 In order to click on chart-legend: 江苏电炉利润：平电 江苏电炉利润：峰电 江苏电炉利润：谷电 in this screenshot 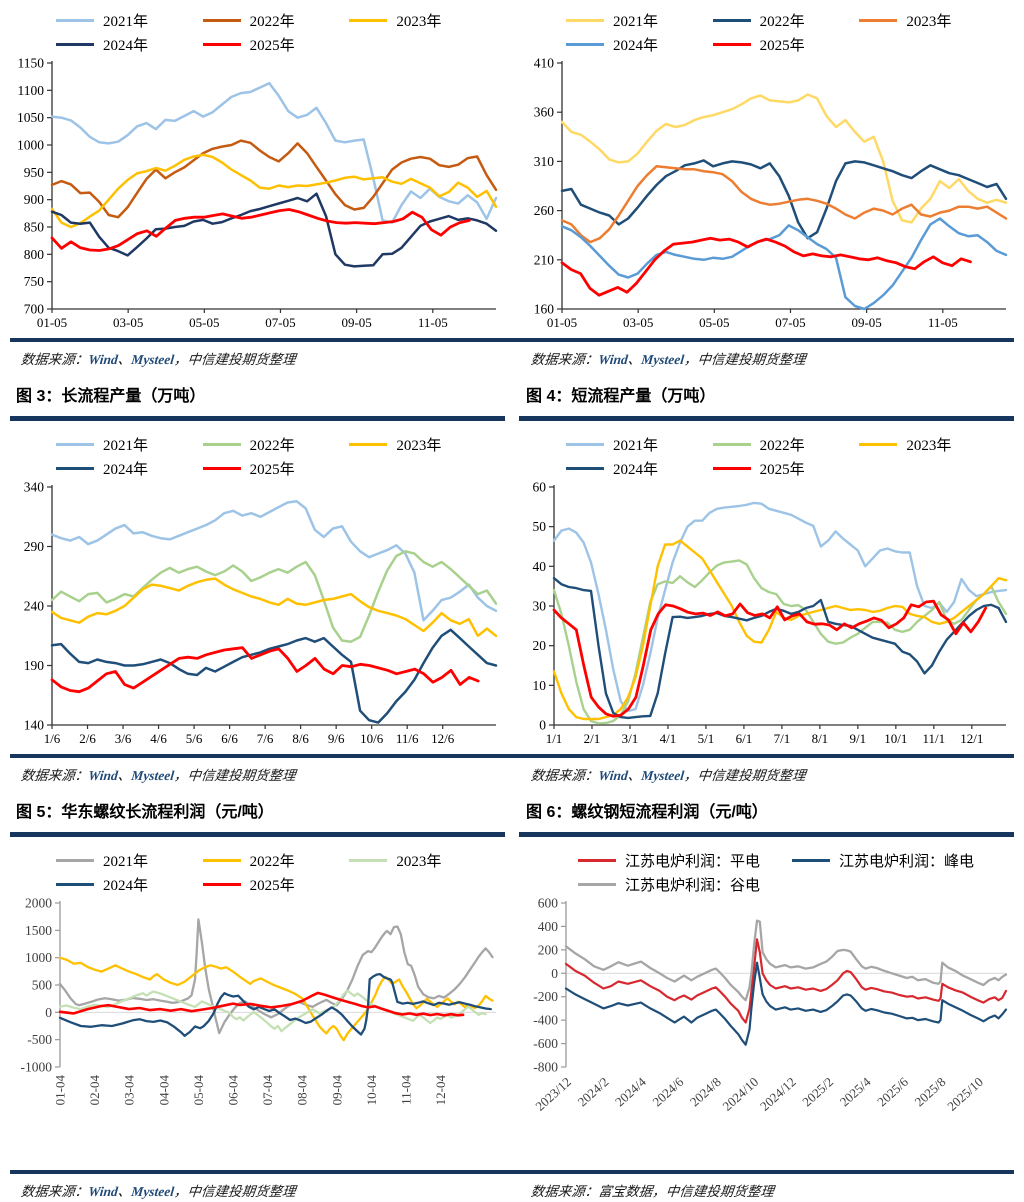, I will do `click(767, 872)`.